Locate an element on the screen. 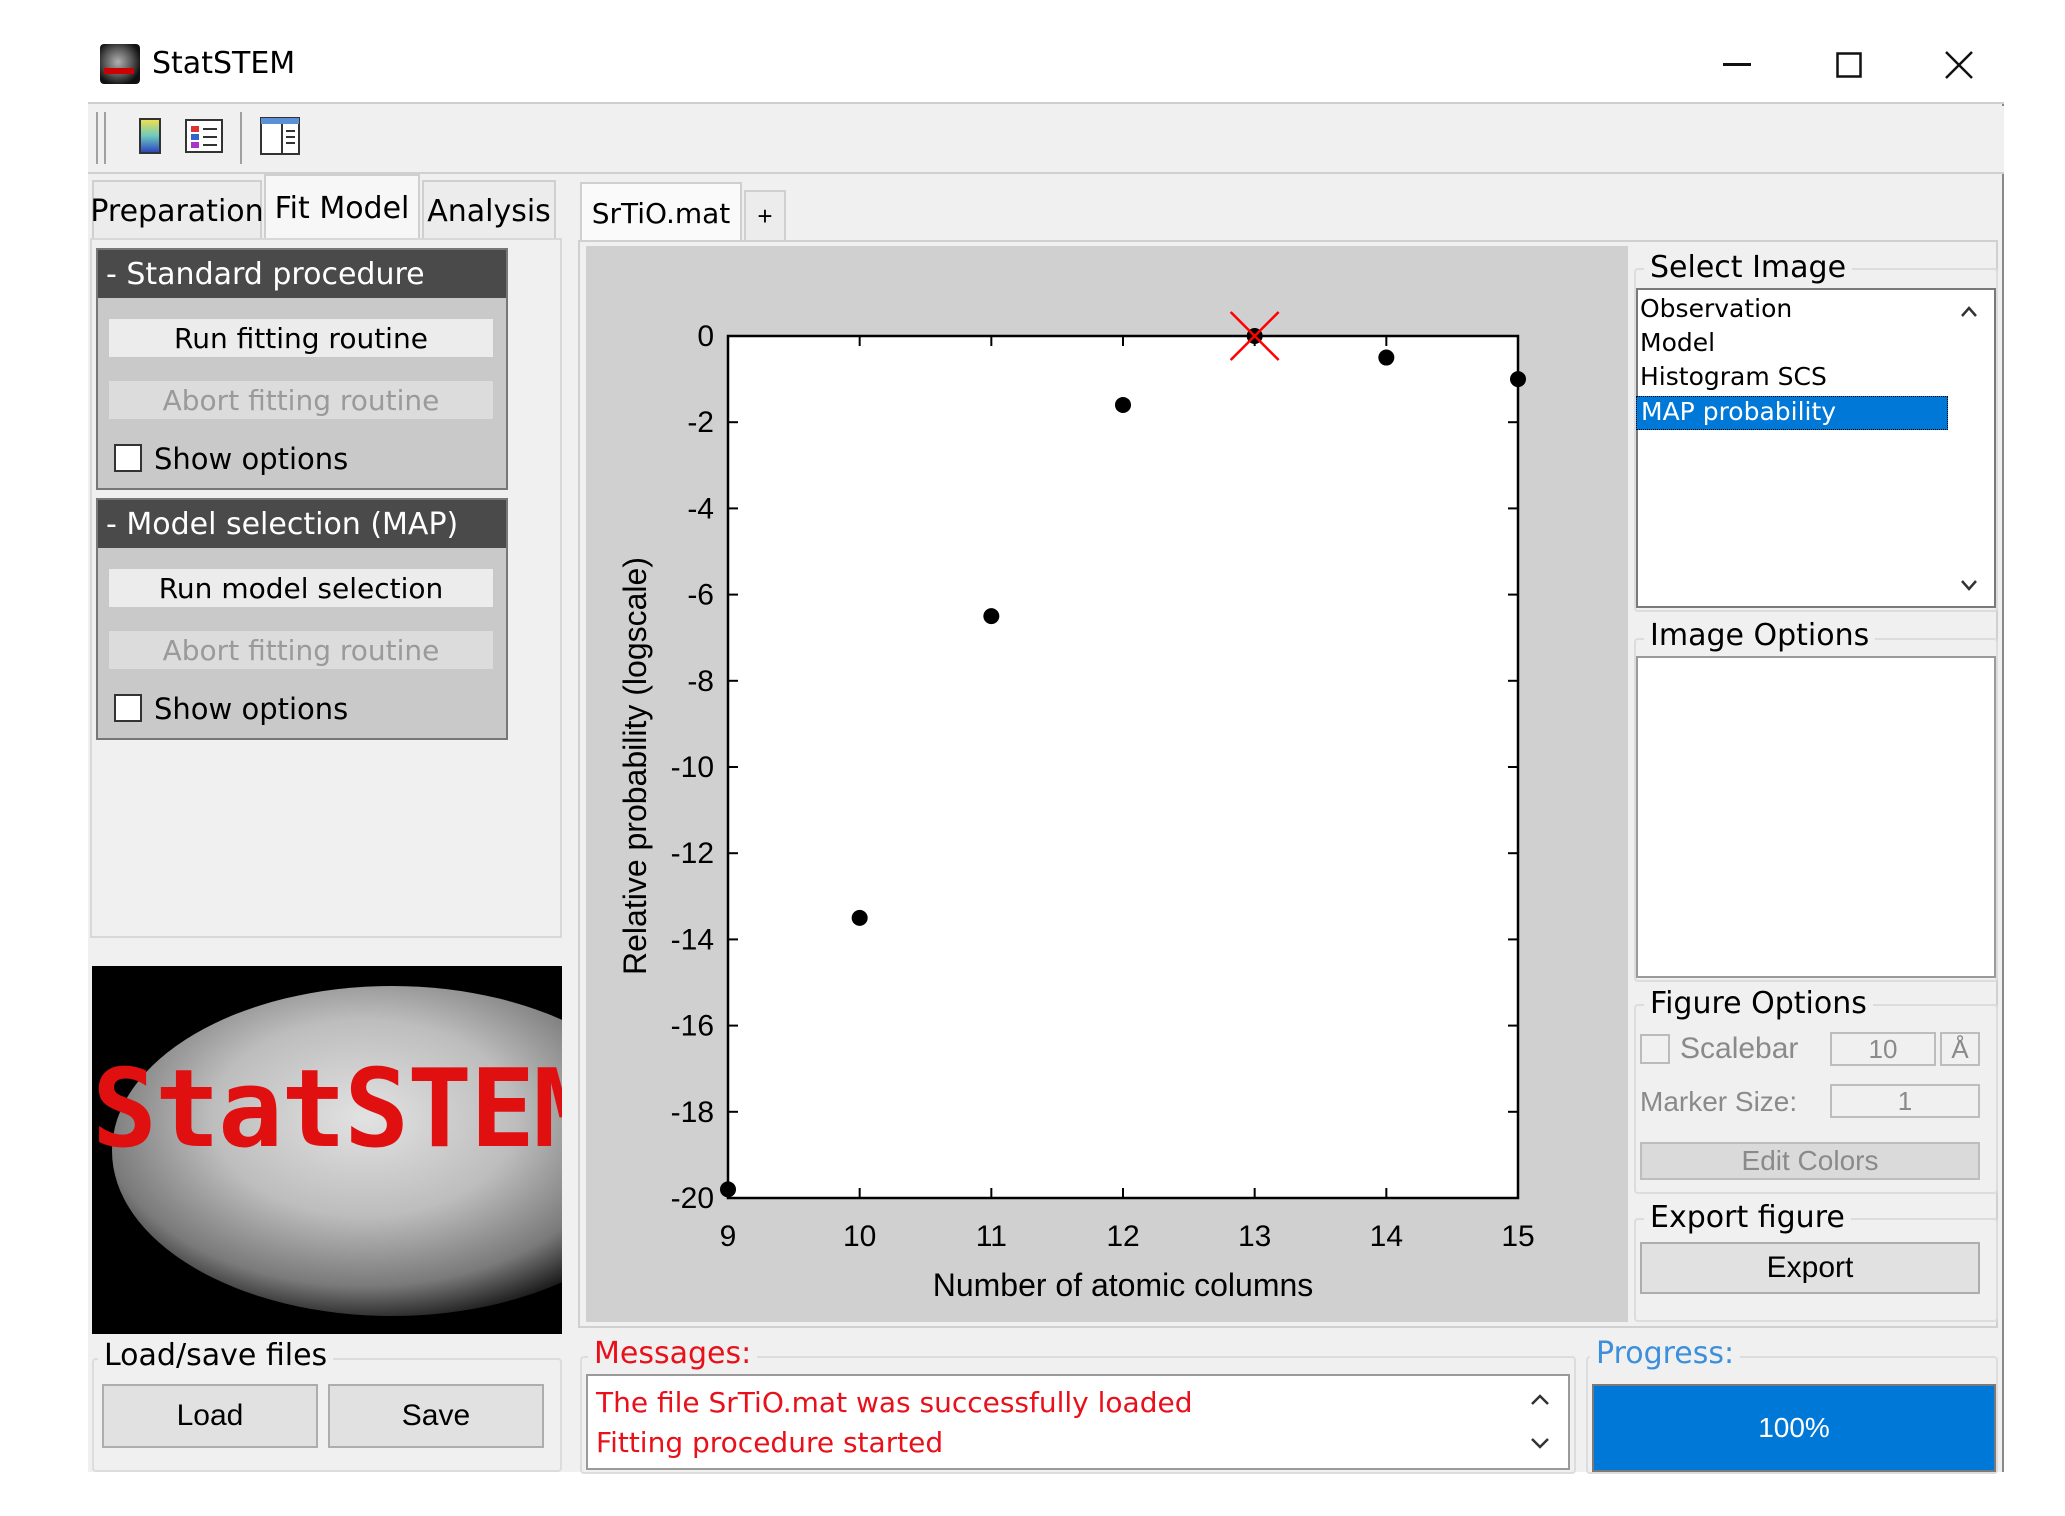  progress-fieldset is located at coordinates (1792, 1415).